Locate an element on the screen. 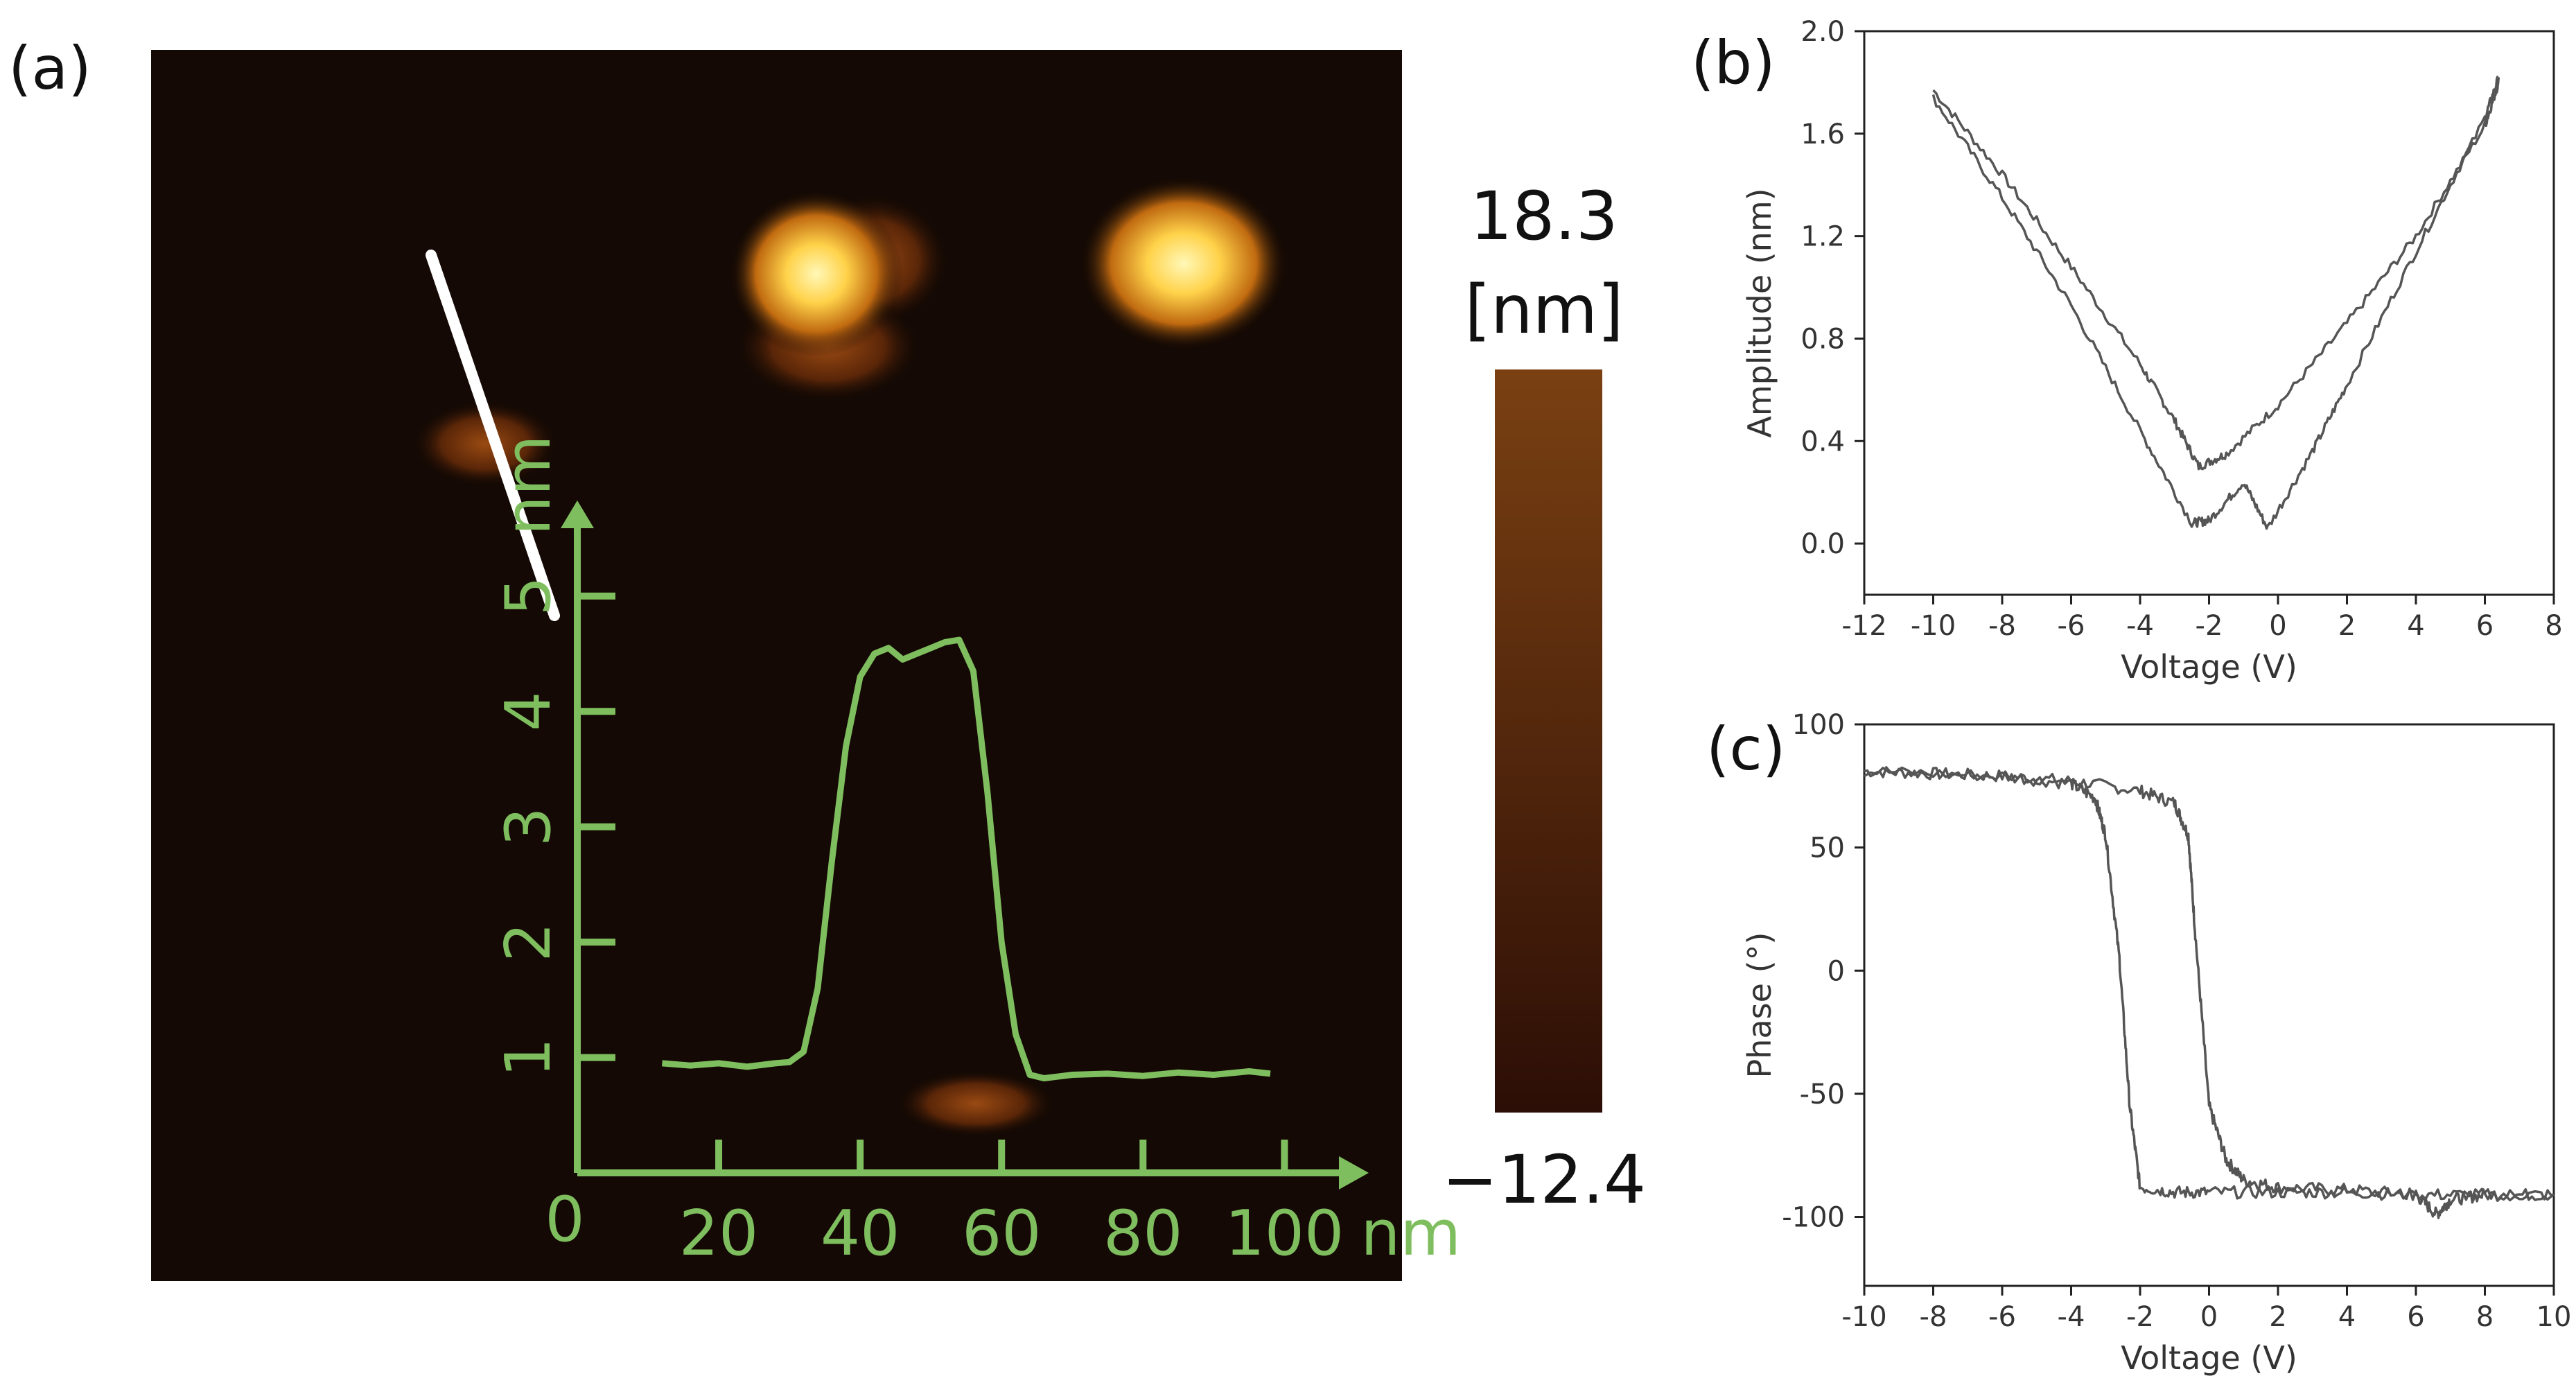 This screenshot has width=2576, height=1394. inset-y-arrowhead is located at coordinates (577, 514).